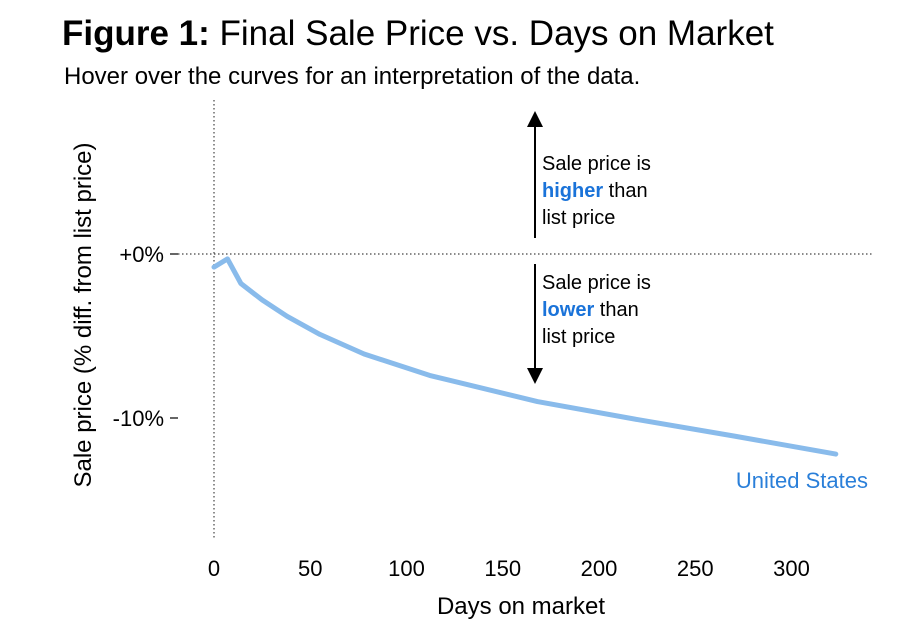  I want to click on lower-highlight: lower, so click(568, 310).